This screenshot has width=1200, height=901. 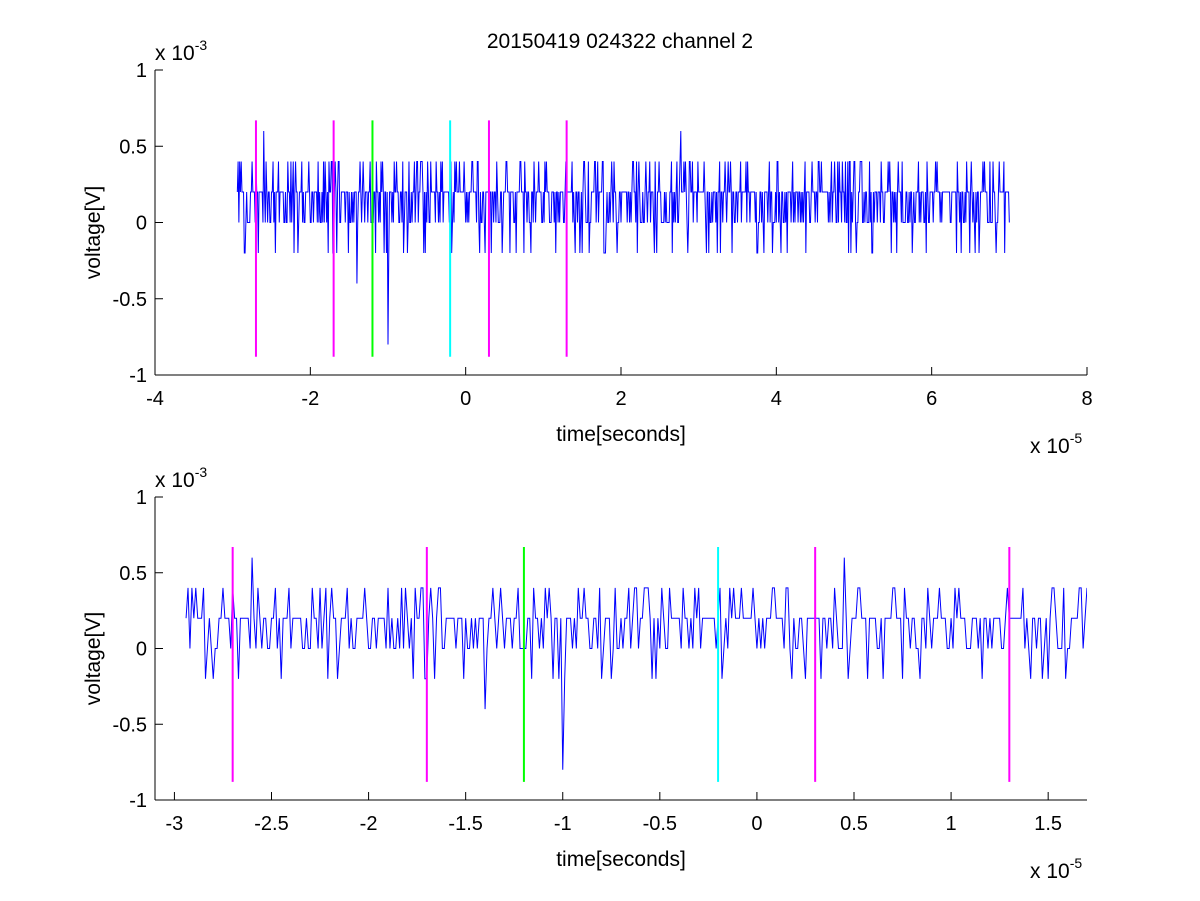 What do you see at coordinates (130, 300) in the screenshot?
I see `top-y-tick-label: -0.5` at bounding box center [130, 300].